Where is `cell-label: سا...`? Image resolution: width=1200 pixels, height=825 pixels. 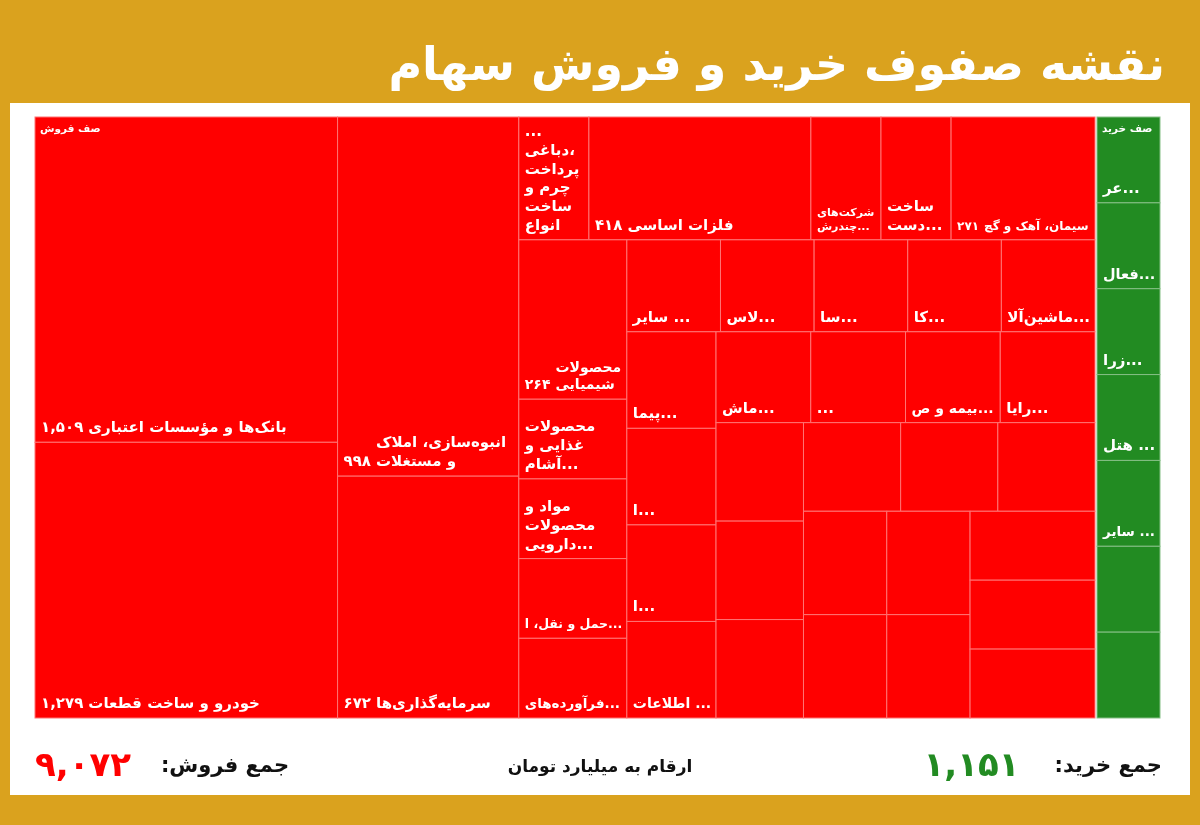
cell-label: سا... is located at coordinates (839, 316).